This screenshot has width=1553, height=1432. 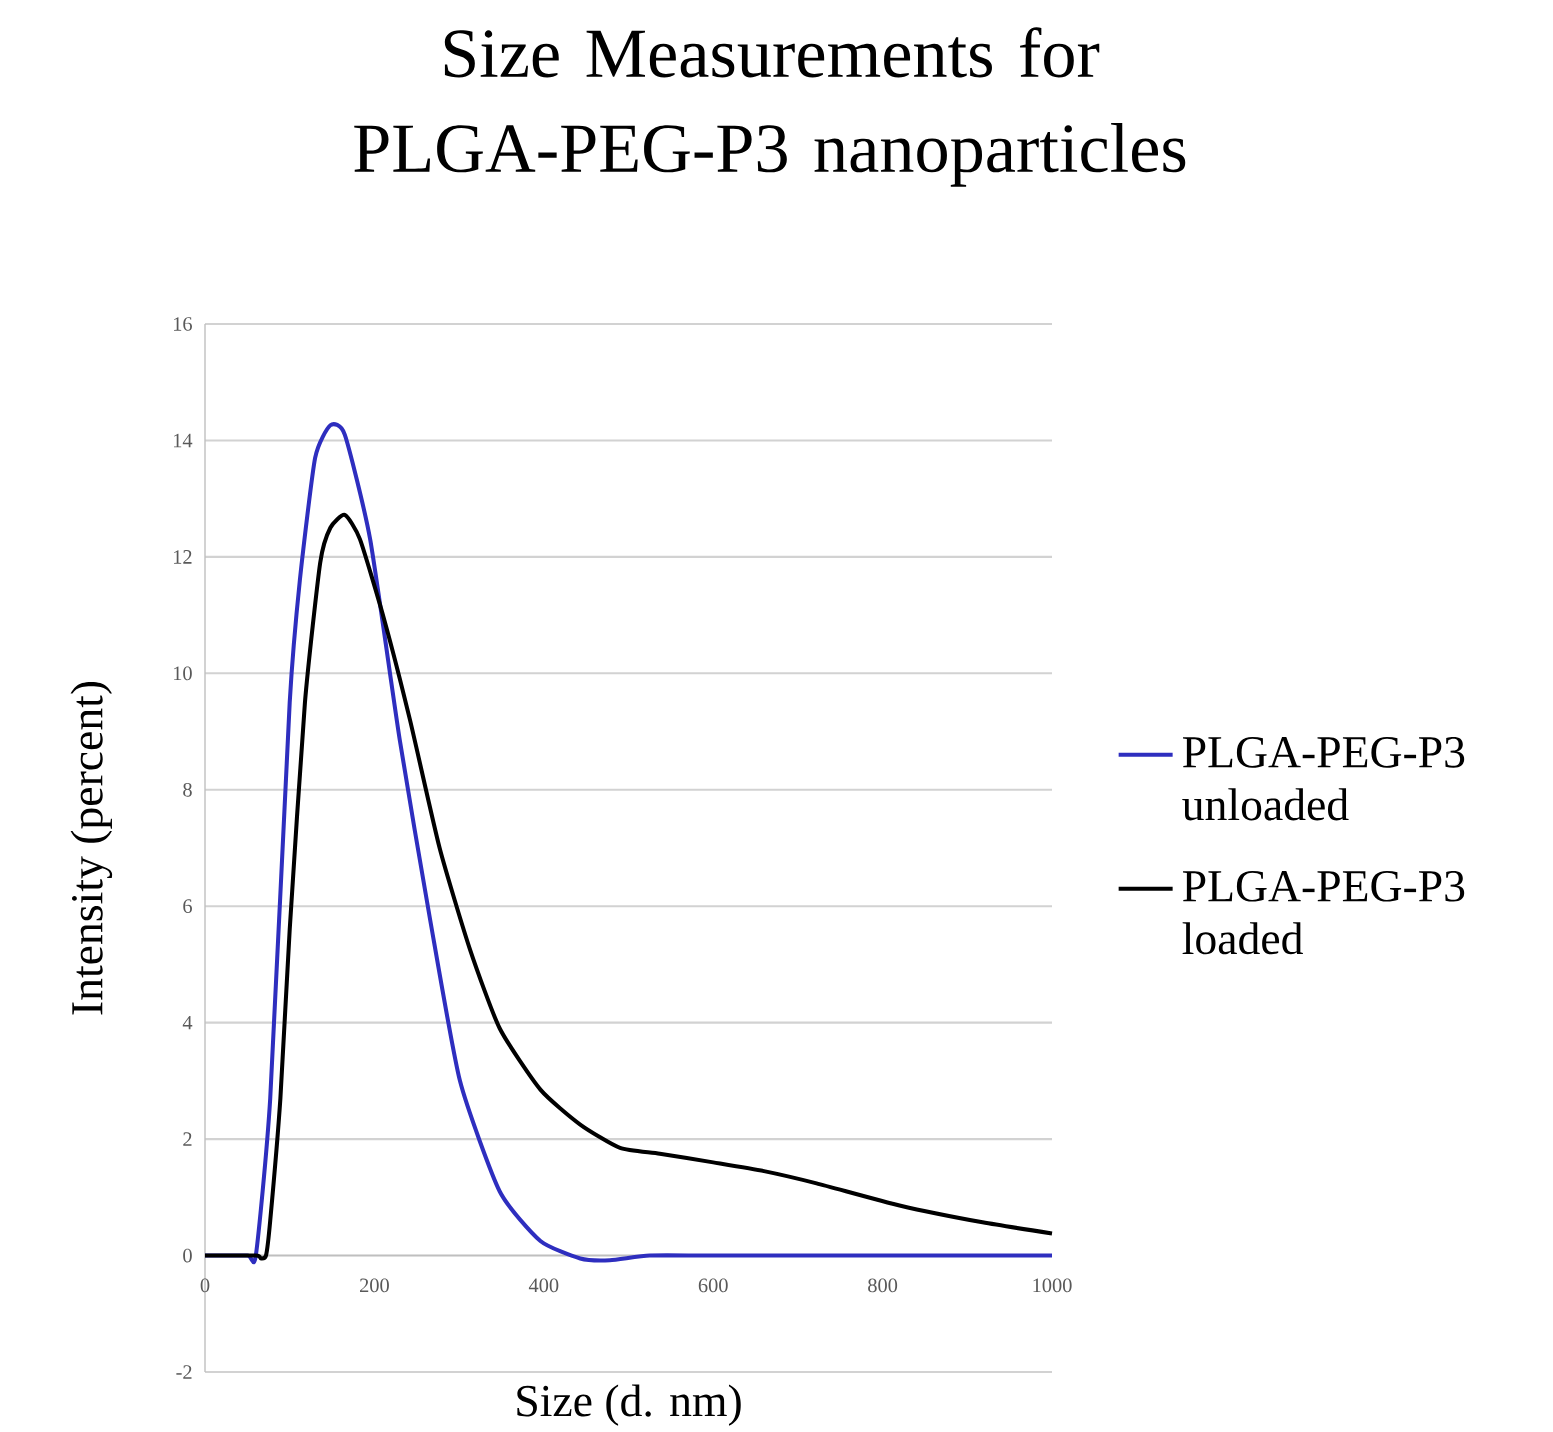 I want to click on legend-label: PLGA-PEG-P3 unloaded, so click(x=1323, y=778).